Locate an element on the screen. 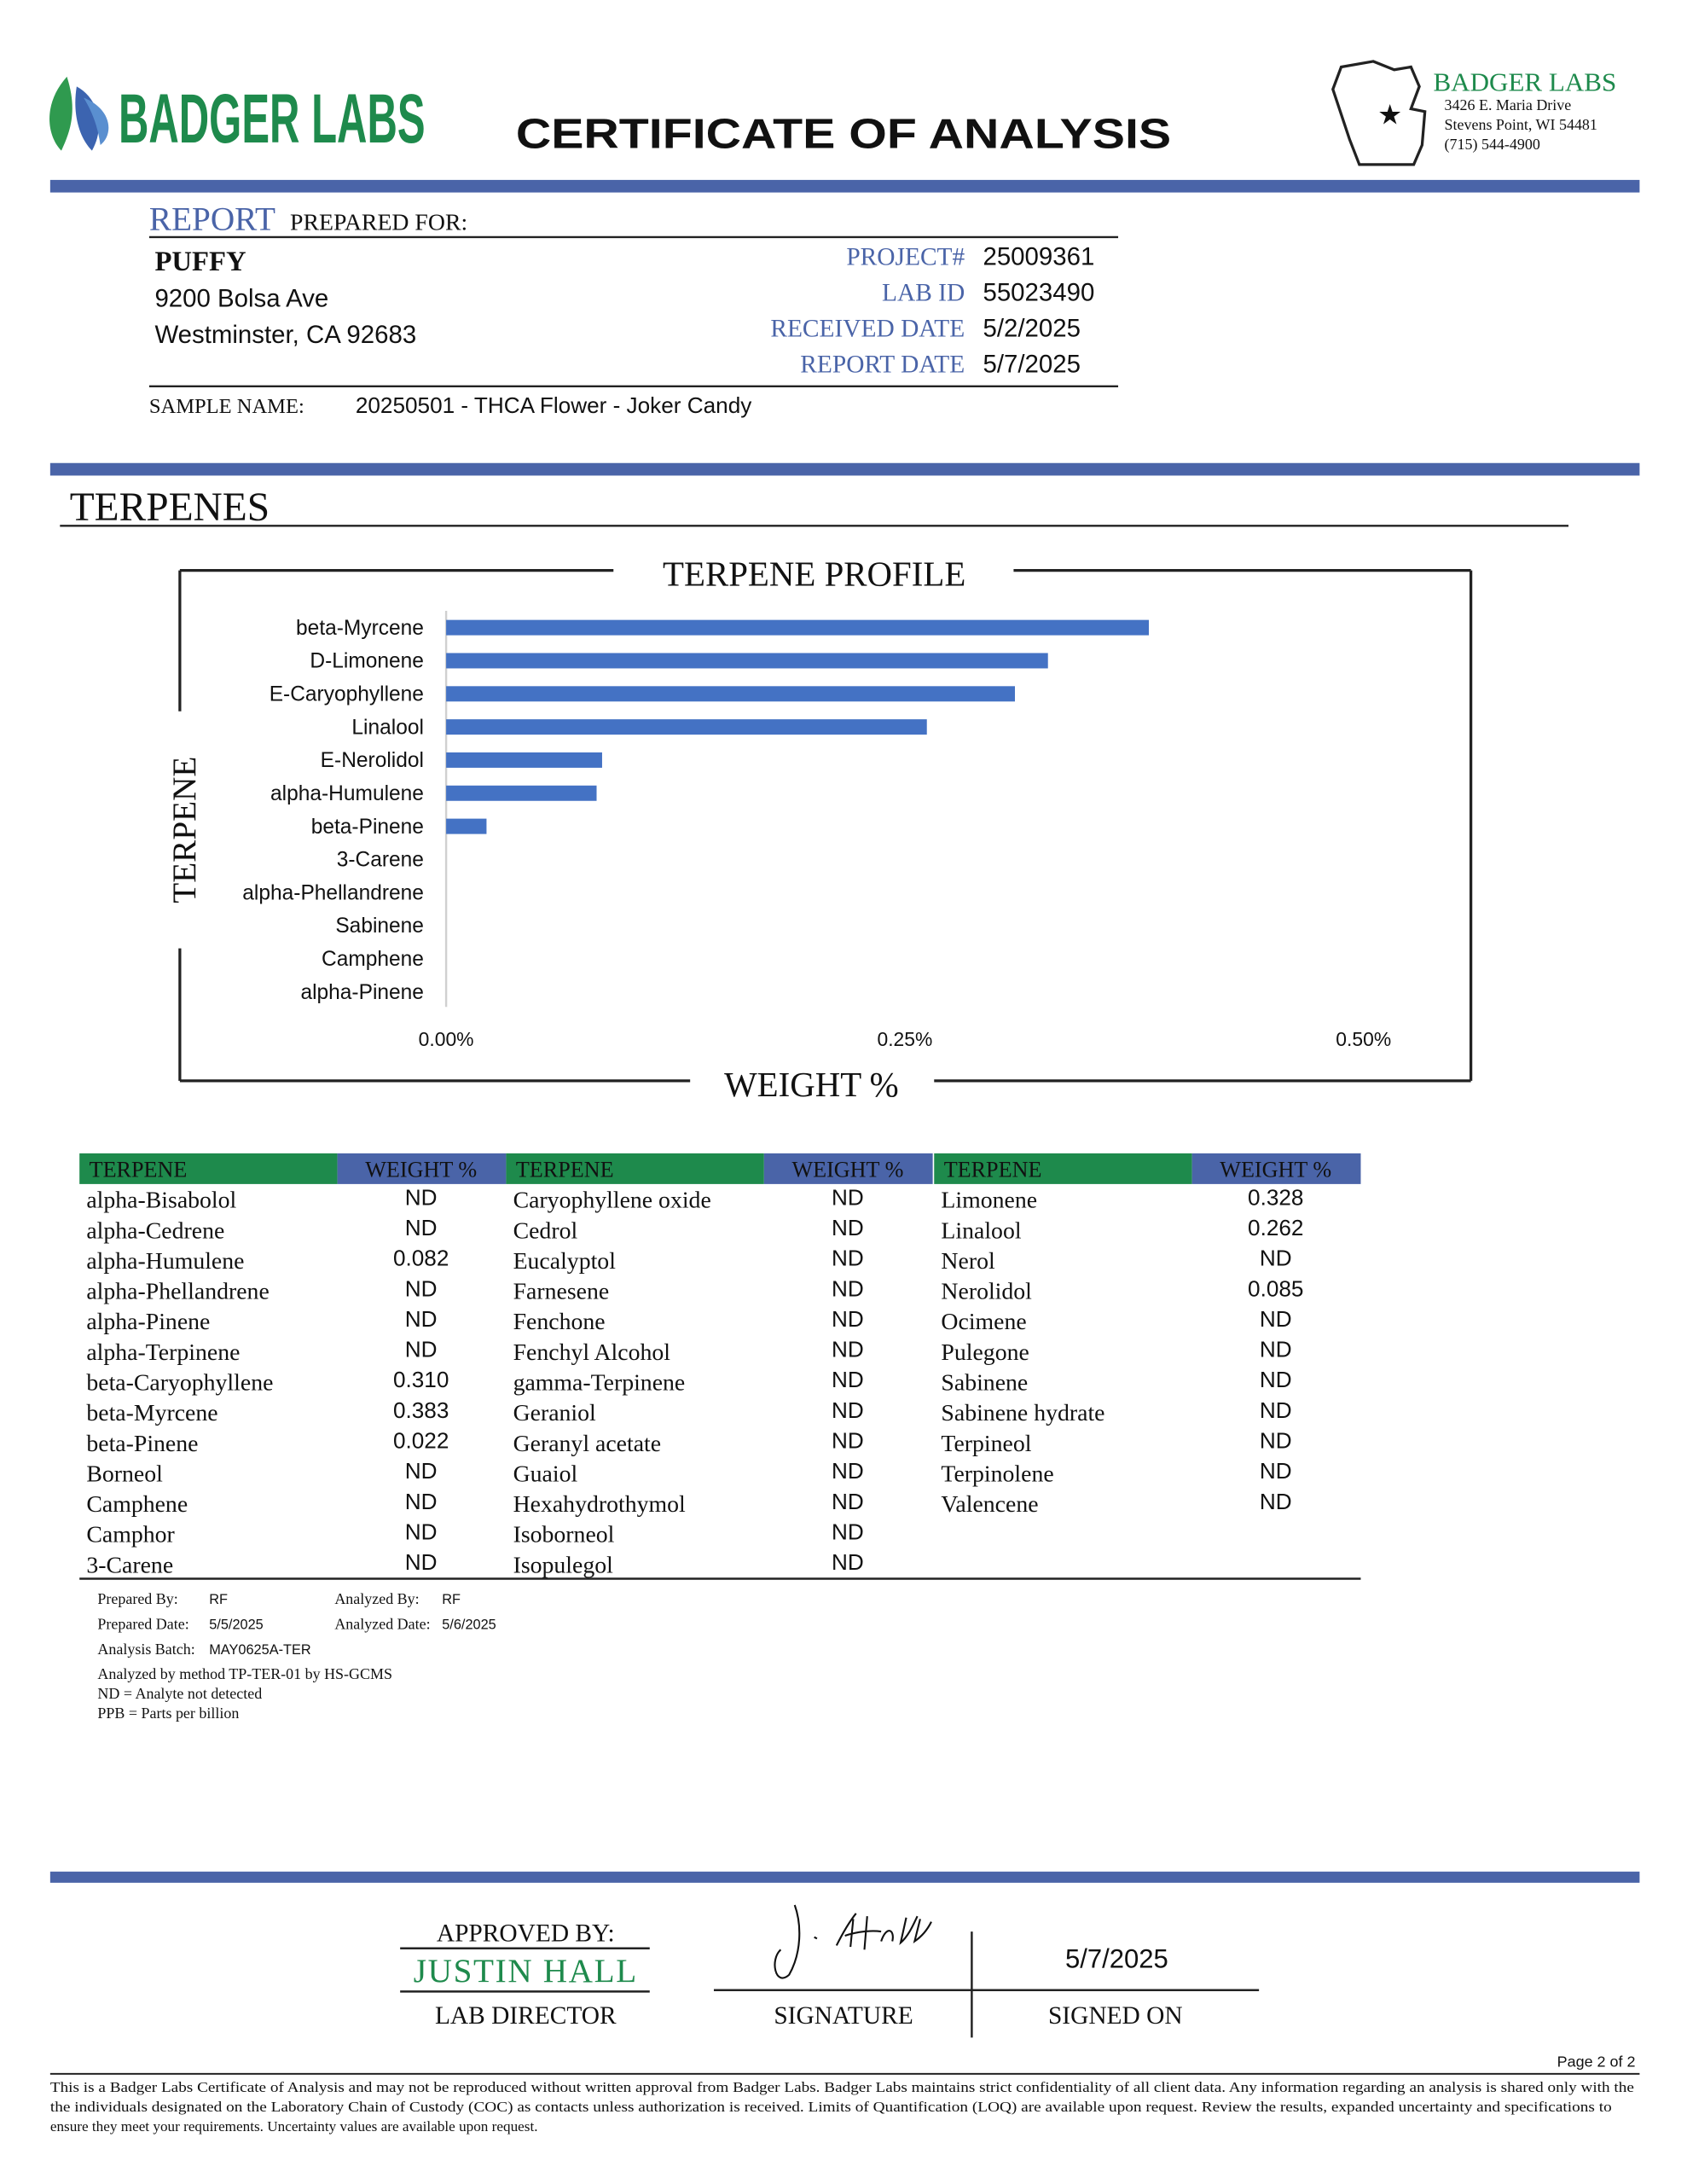 This screenshot has width=1687, height=2184. label: Analyzed By: is located at coordinates (376, 1598).